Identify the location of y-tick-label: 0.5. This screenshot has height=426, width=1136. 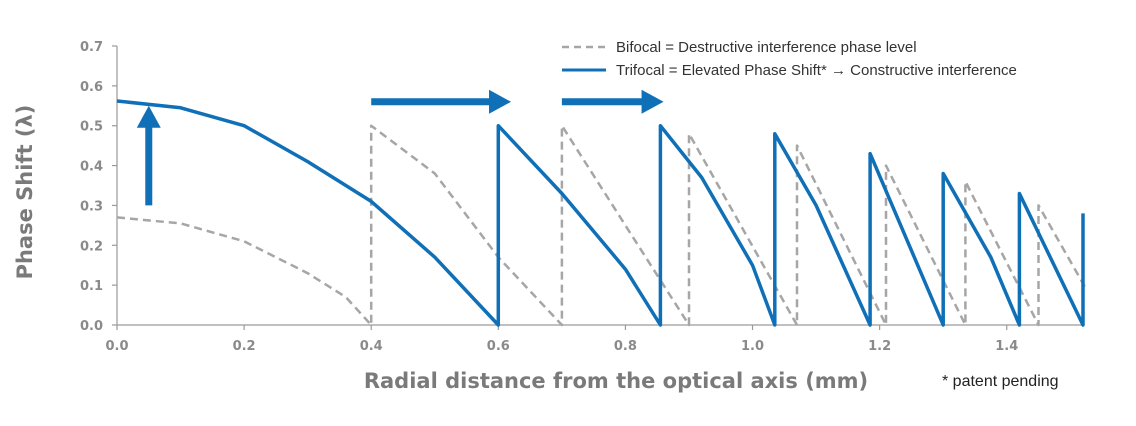
(91, 127).